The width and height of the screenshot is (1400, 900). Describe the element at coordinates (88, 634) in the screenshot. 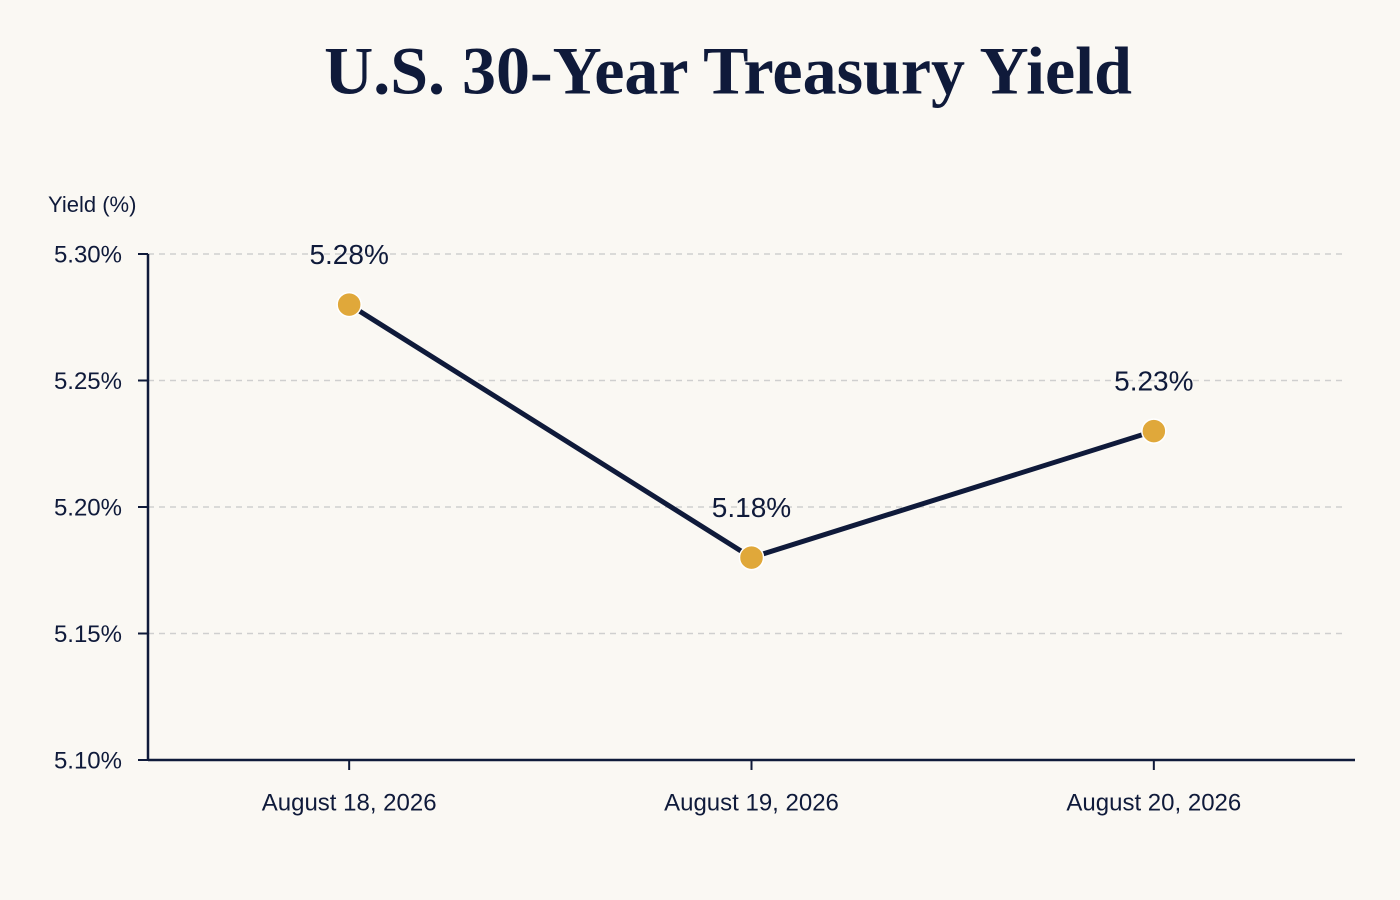

I see `y-tick-label: 5.15%` at that location.